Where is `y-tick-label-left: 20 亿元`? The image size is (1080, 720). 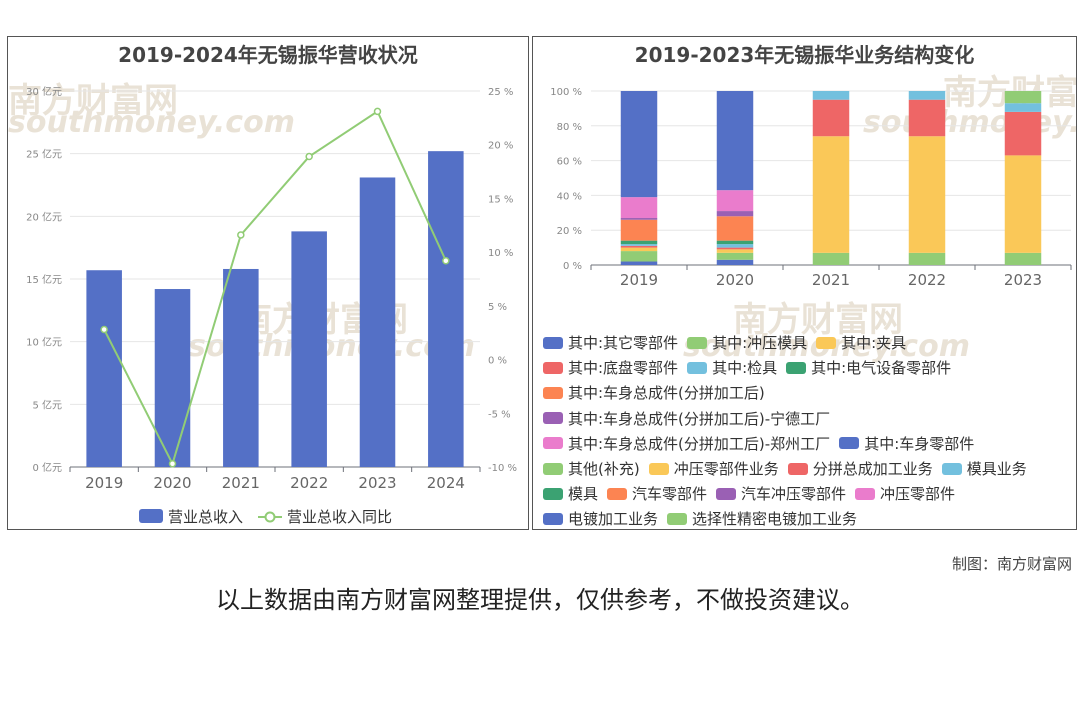 y-tick-label-left: 20 亿元 is located at coordinates (44, 216).